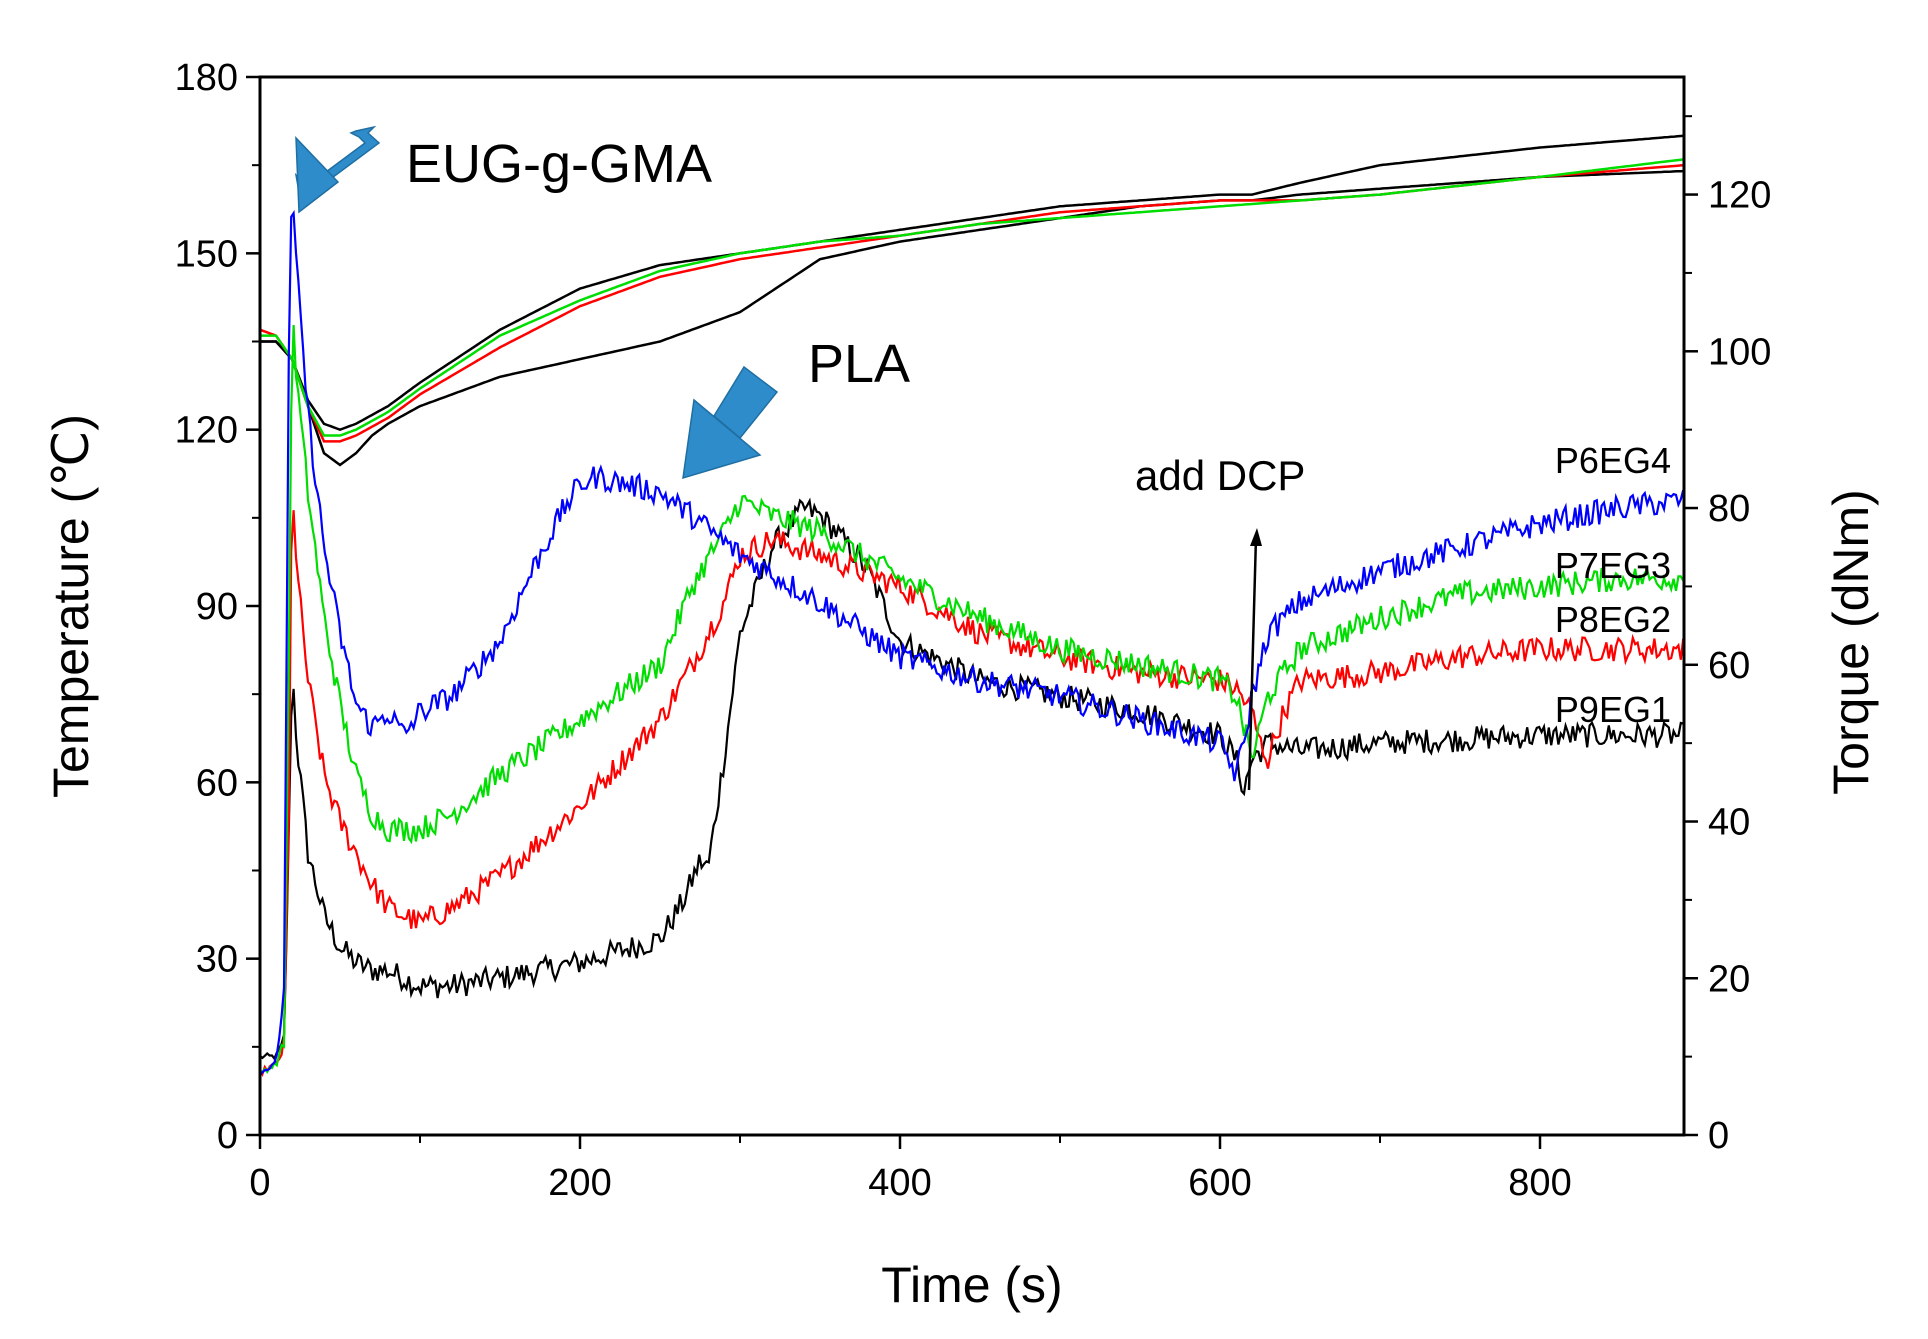 Image resolution: width=1928 pixels, height=1339 pixels. Describe the element at coordinates (1613, 565) in the screenshot. I see `series-label-p7eg3: P7EG3` at that location.